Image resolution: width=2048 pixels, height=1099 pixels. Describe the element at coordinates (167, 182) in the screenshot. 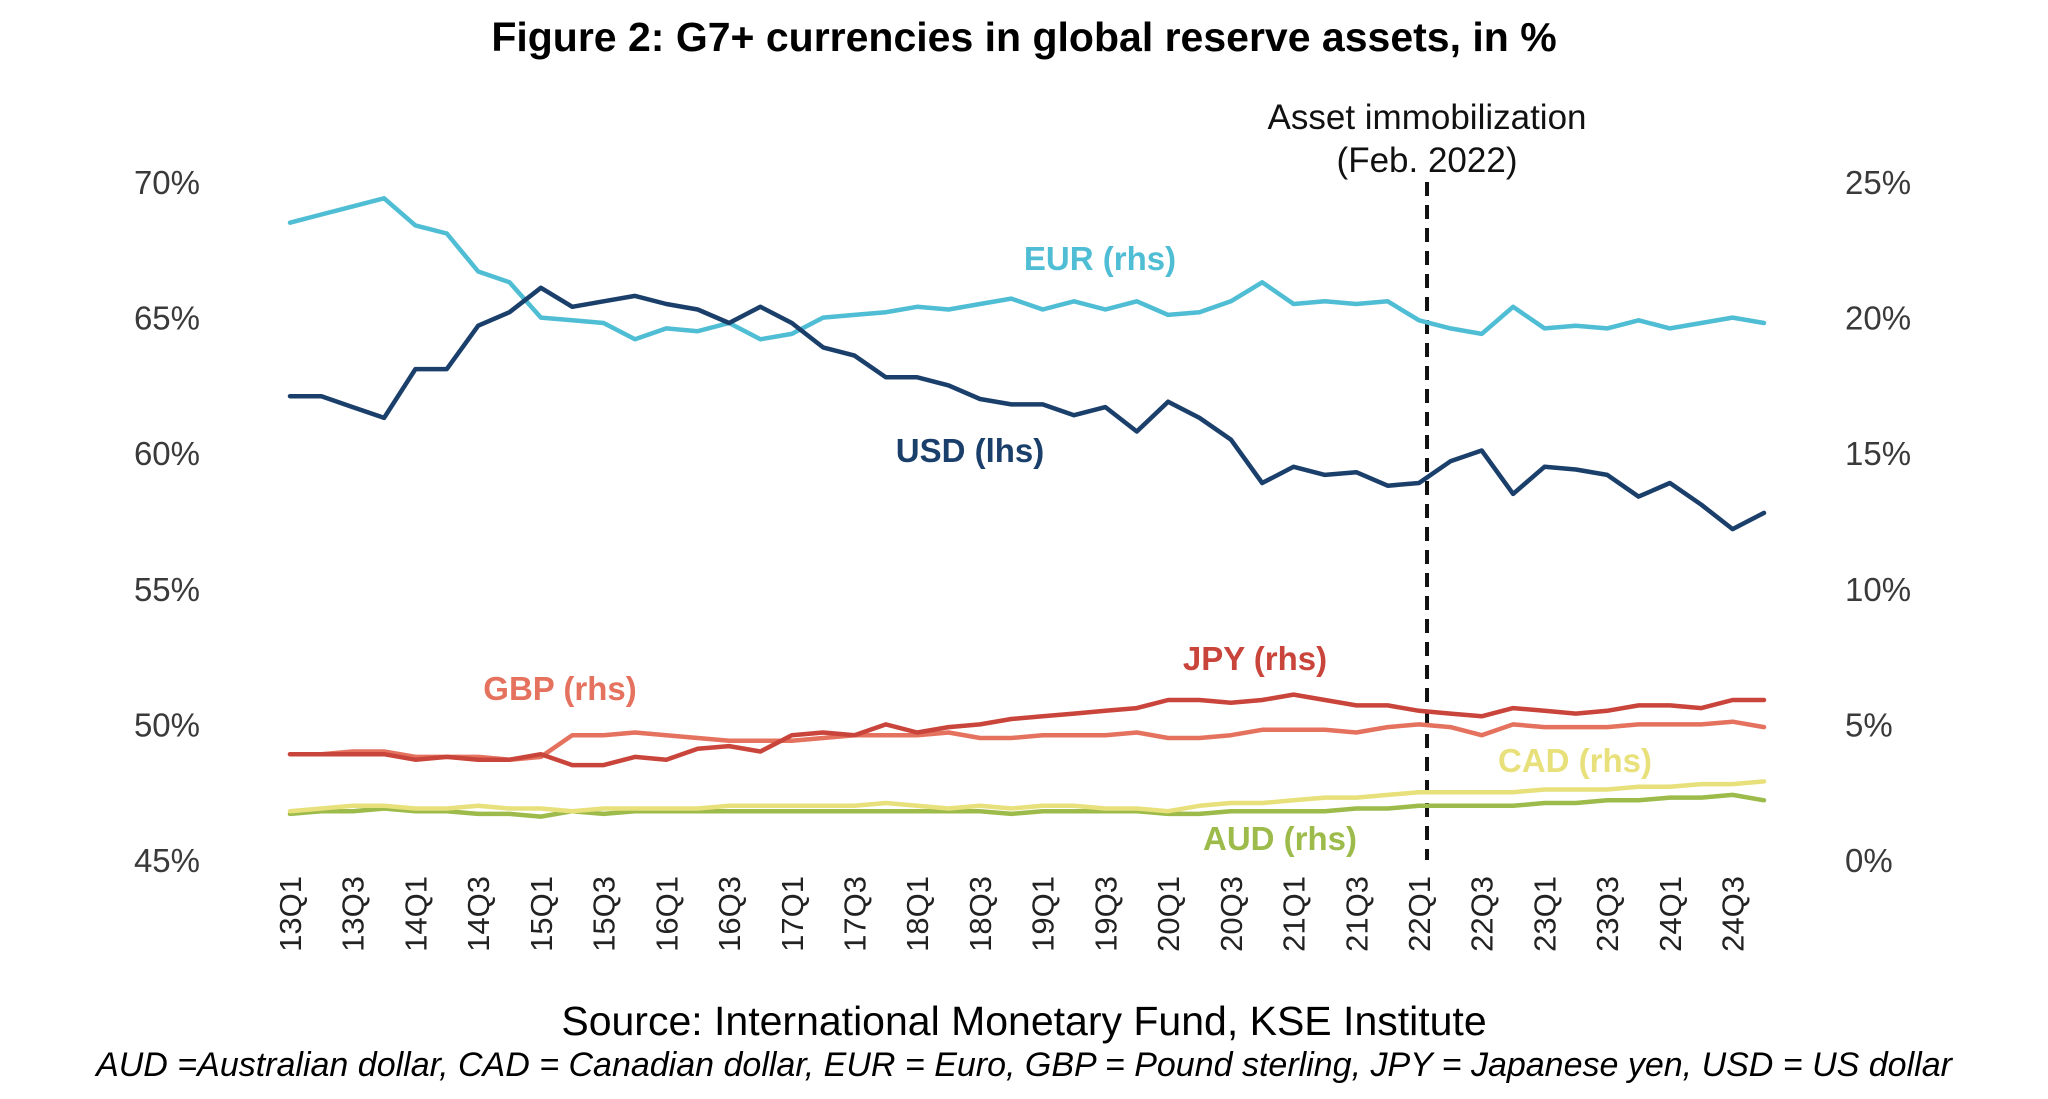

I see `left-tick-label: 70%` at that location.